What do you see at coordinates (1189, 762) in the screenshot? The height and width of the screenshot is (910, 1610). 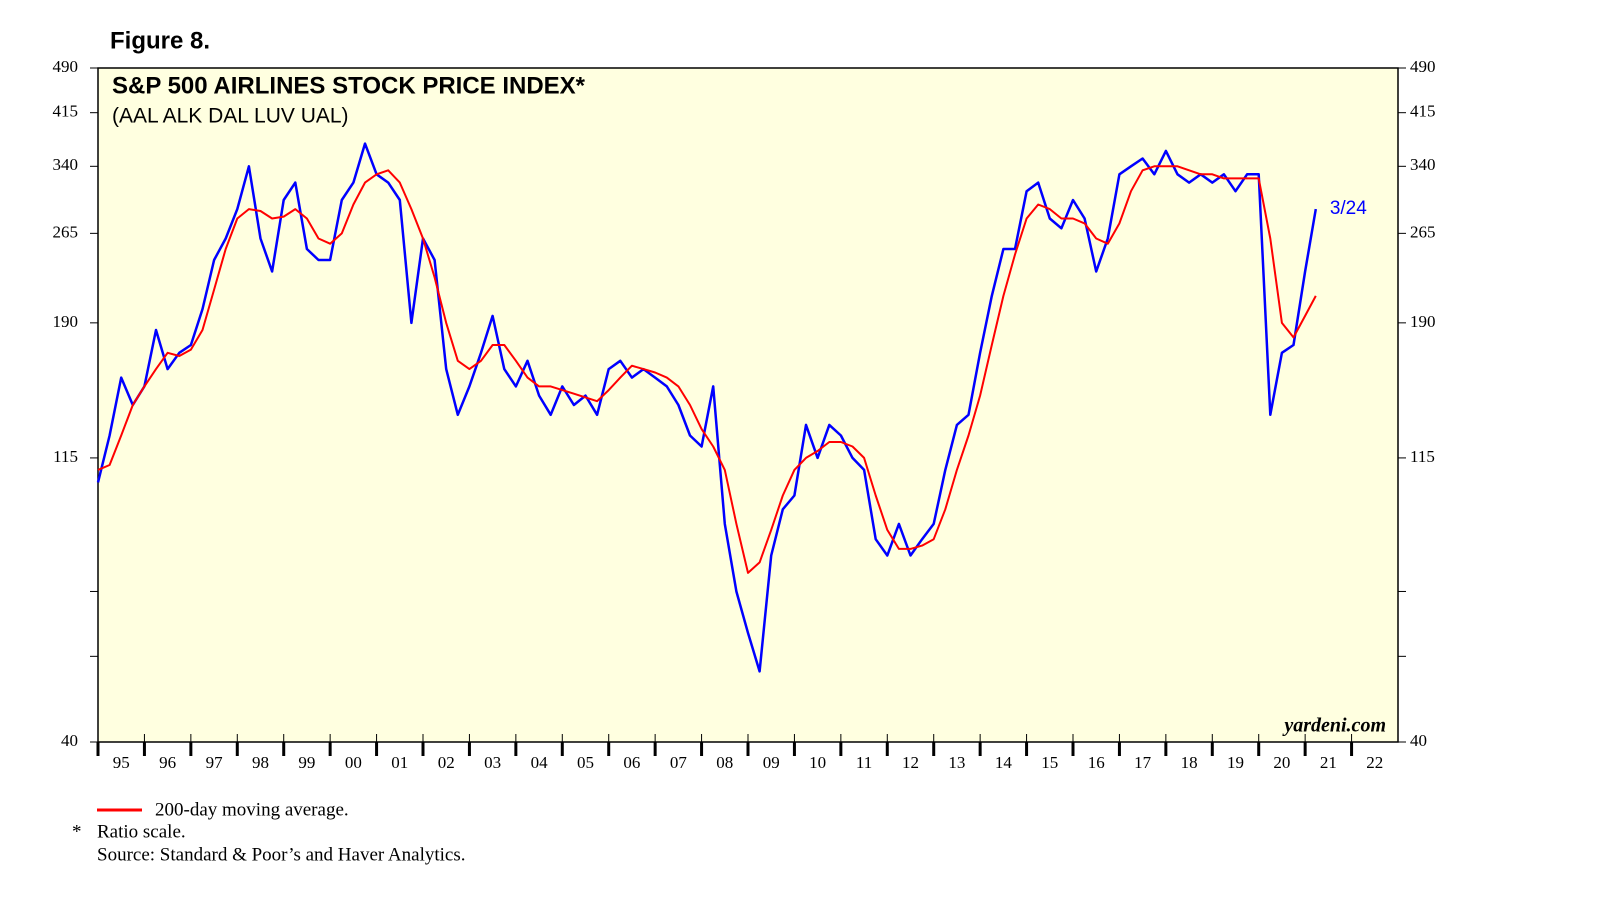 I see `x-tick-label: 18` at bounding box center [1189, 762].